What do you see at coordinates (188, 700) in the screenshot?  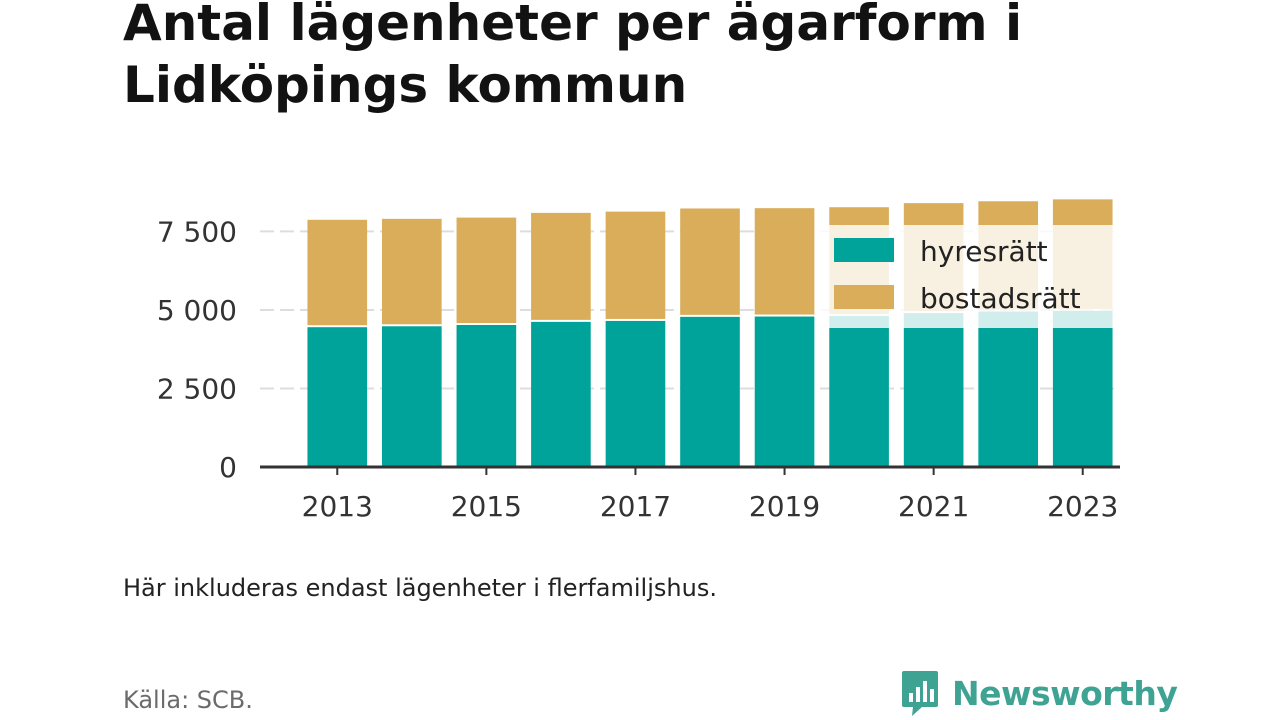 I see `source-note: Källa: SCB.` at bounding box center [188, 700].